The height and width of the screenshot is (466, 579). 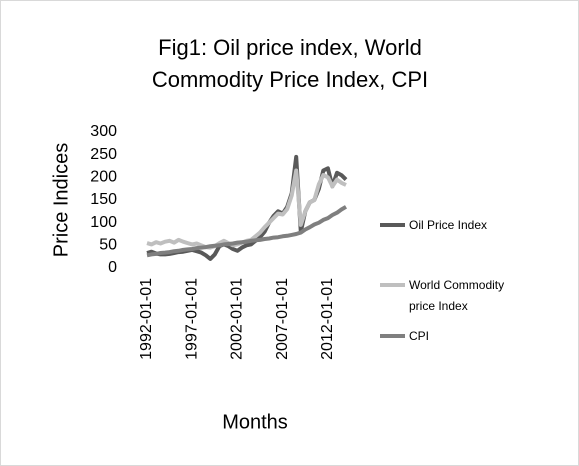 What do you see at coordinates (103, 177) in the screenshot?
I see `y-tick-label: 200` at bounding box center [103, 177].